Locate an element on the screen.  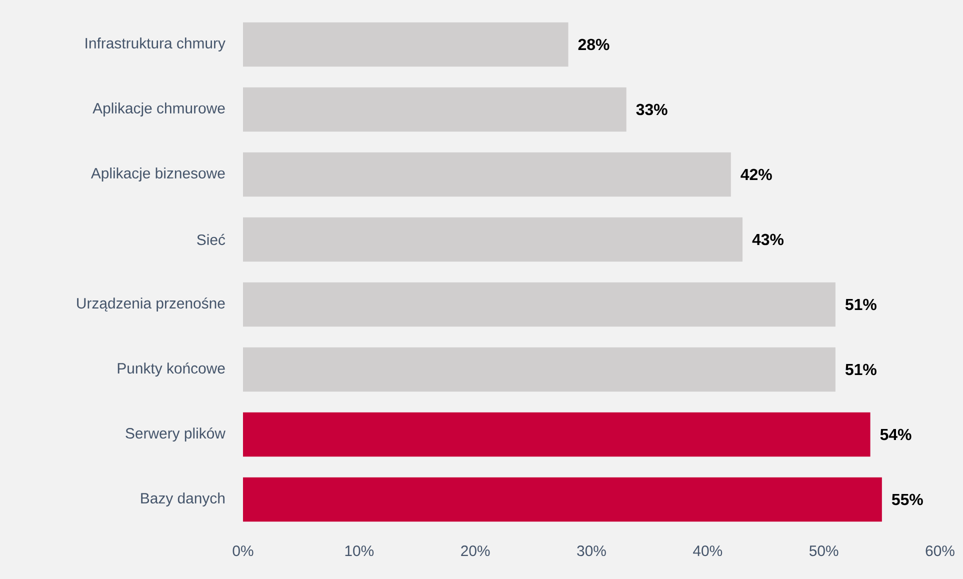
x-tick-label: 30% is located at coordinates (591, 551).